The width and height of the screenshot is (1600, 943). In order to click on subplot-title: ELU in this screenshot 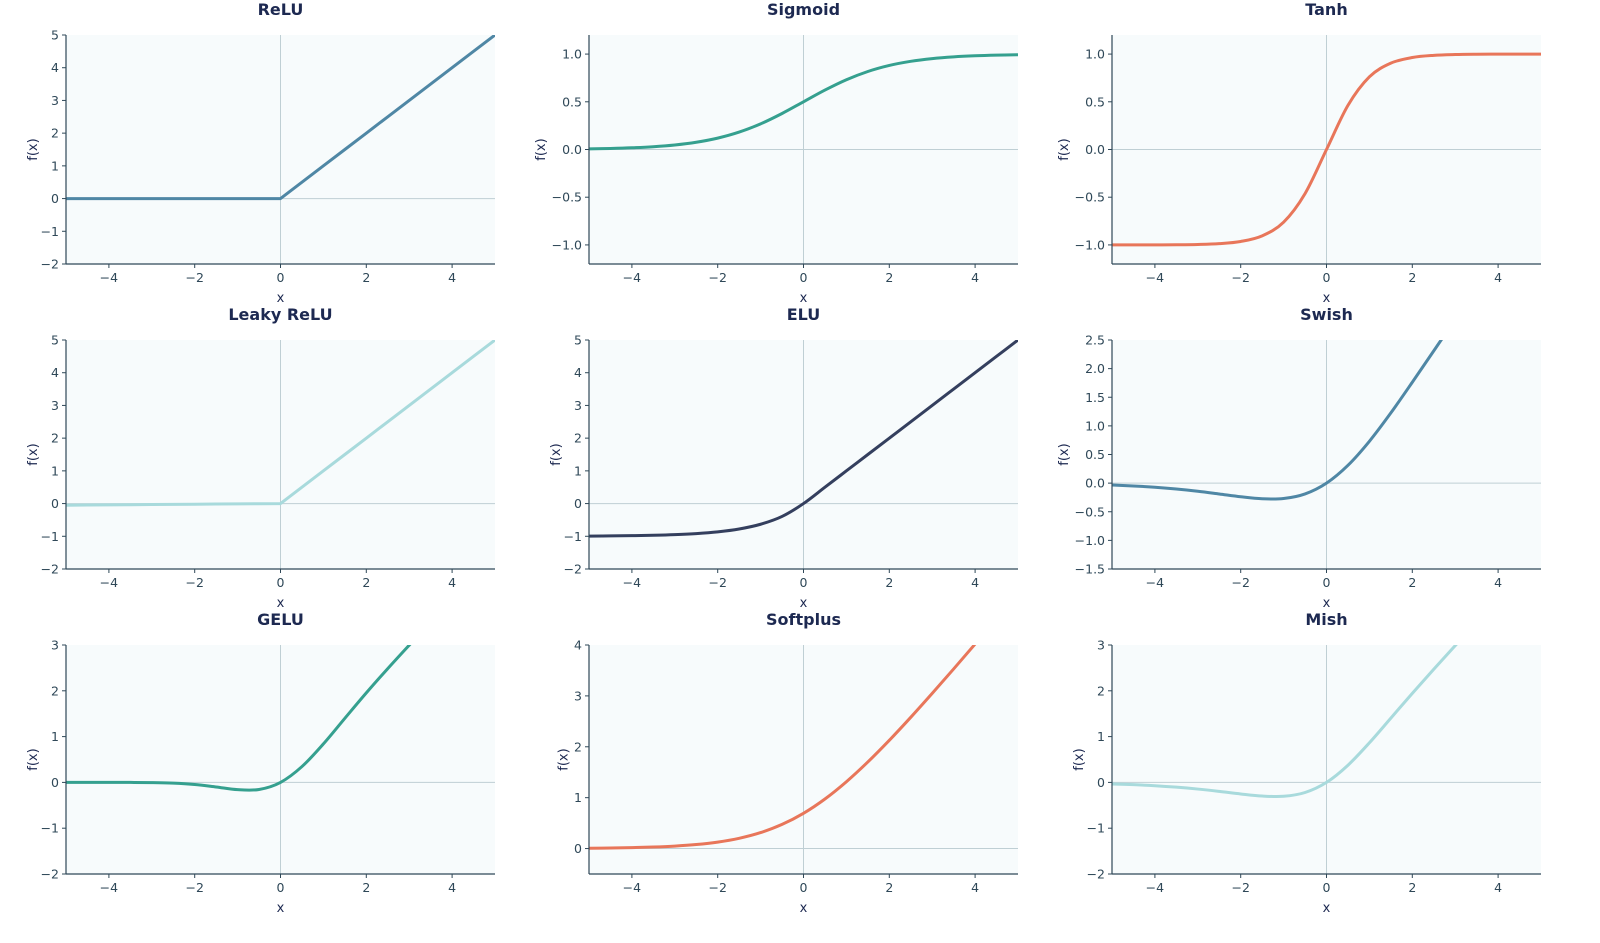, I will do `click(804, 314)`.